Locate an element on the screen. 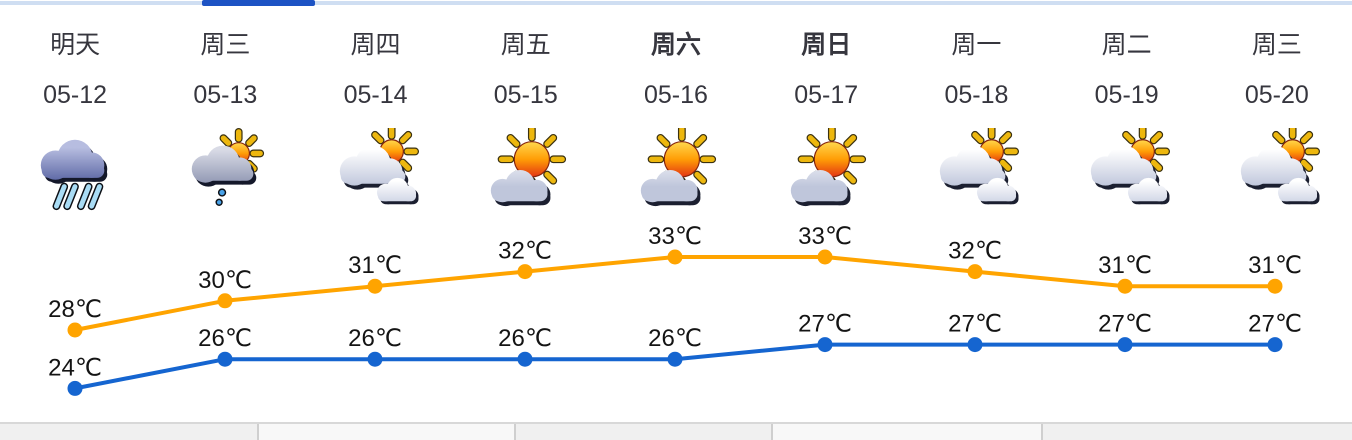 This screenshot has height=440, width=1352. day-date-label: 05-16 is located at coordinates (676, 95).